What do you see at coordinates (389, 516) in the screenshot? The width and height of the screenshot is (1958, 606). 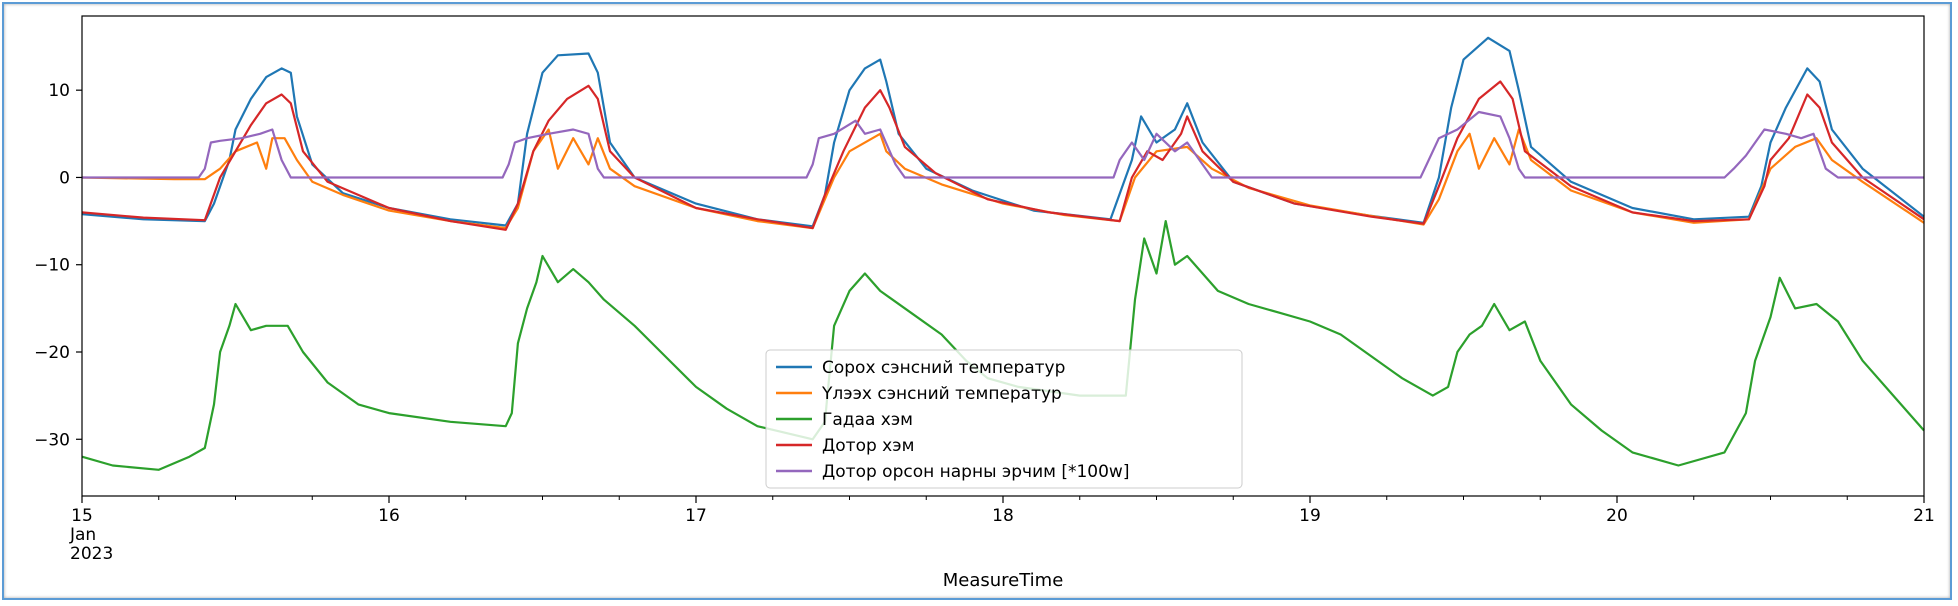 I see `x-tick-label: 16` at bounding box center [389, 516].